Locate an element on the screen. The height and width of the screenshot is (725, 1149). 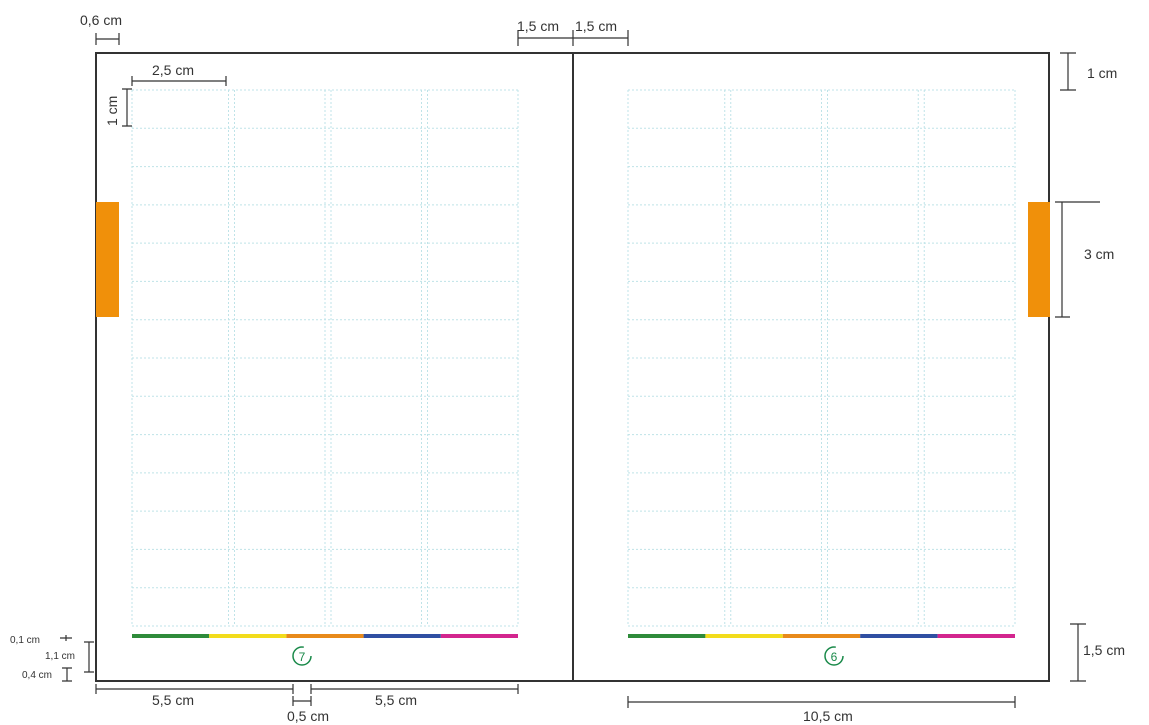
dim-tab-height-line is located at coordinates (1077, 259).